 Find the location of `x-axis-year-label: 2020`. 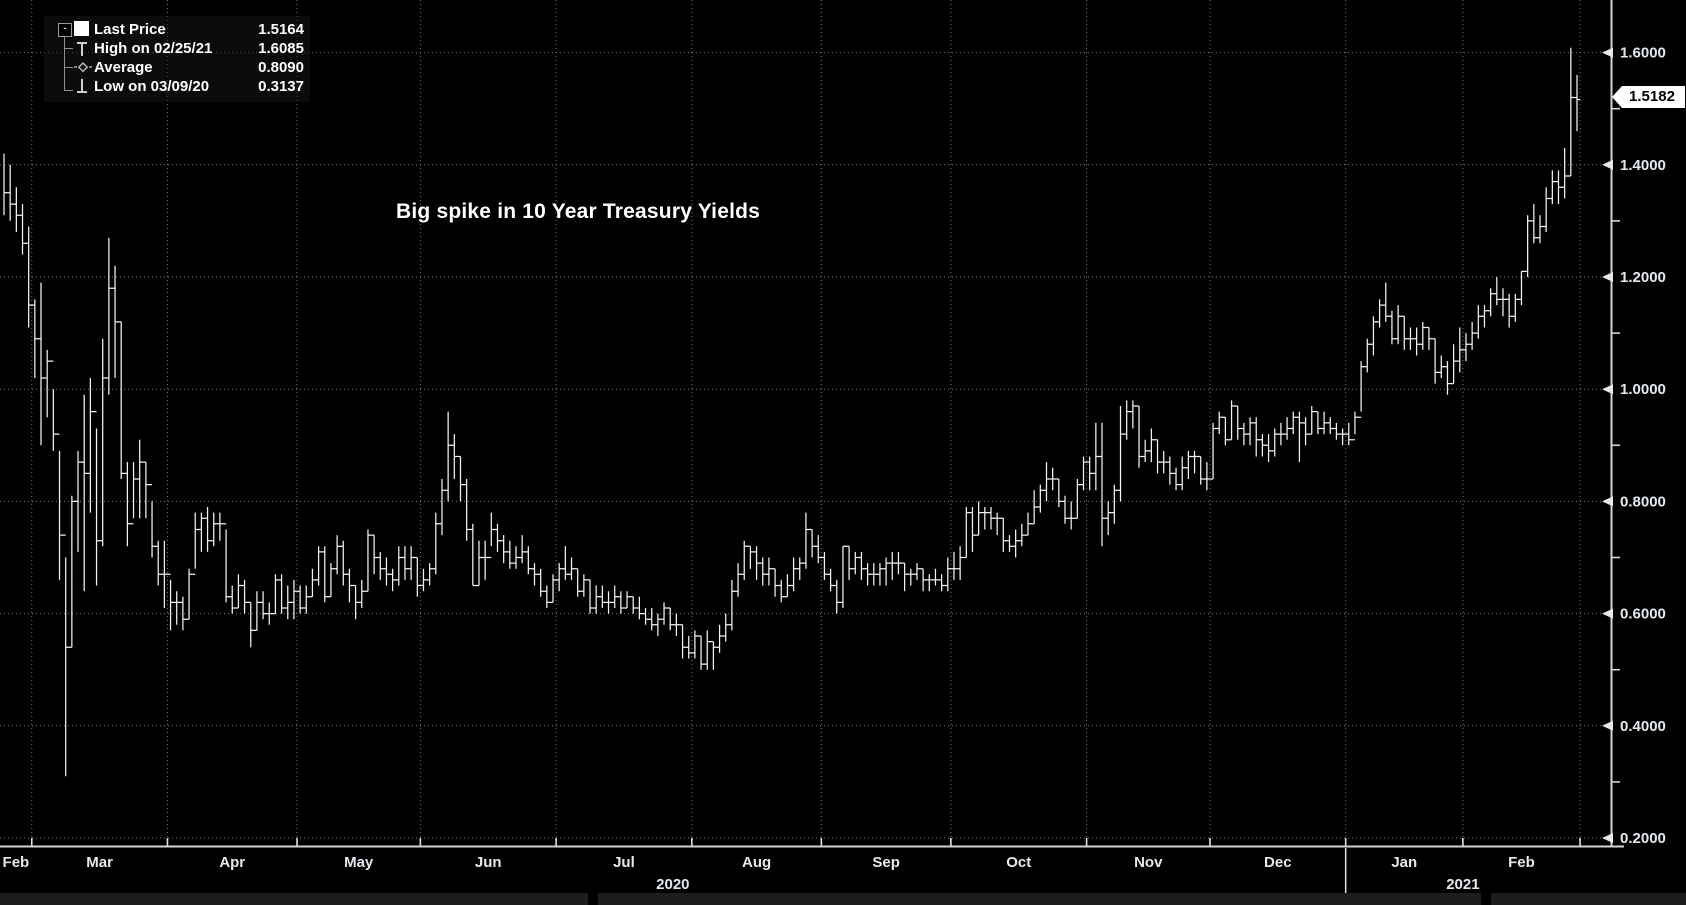

x-axis-year-label: 2020 is located at coordinates (672, 884).